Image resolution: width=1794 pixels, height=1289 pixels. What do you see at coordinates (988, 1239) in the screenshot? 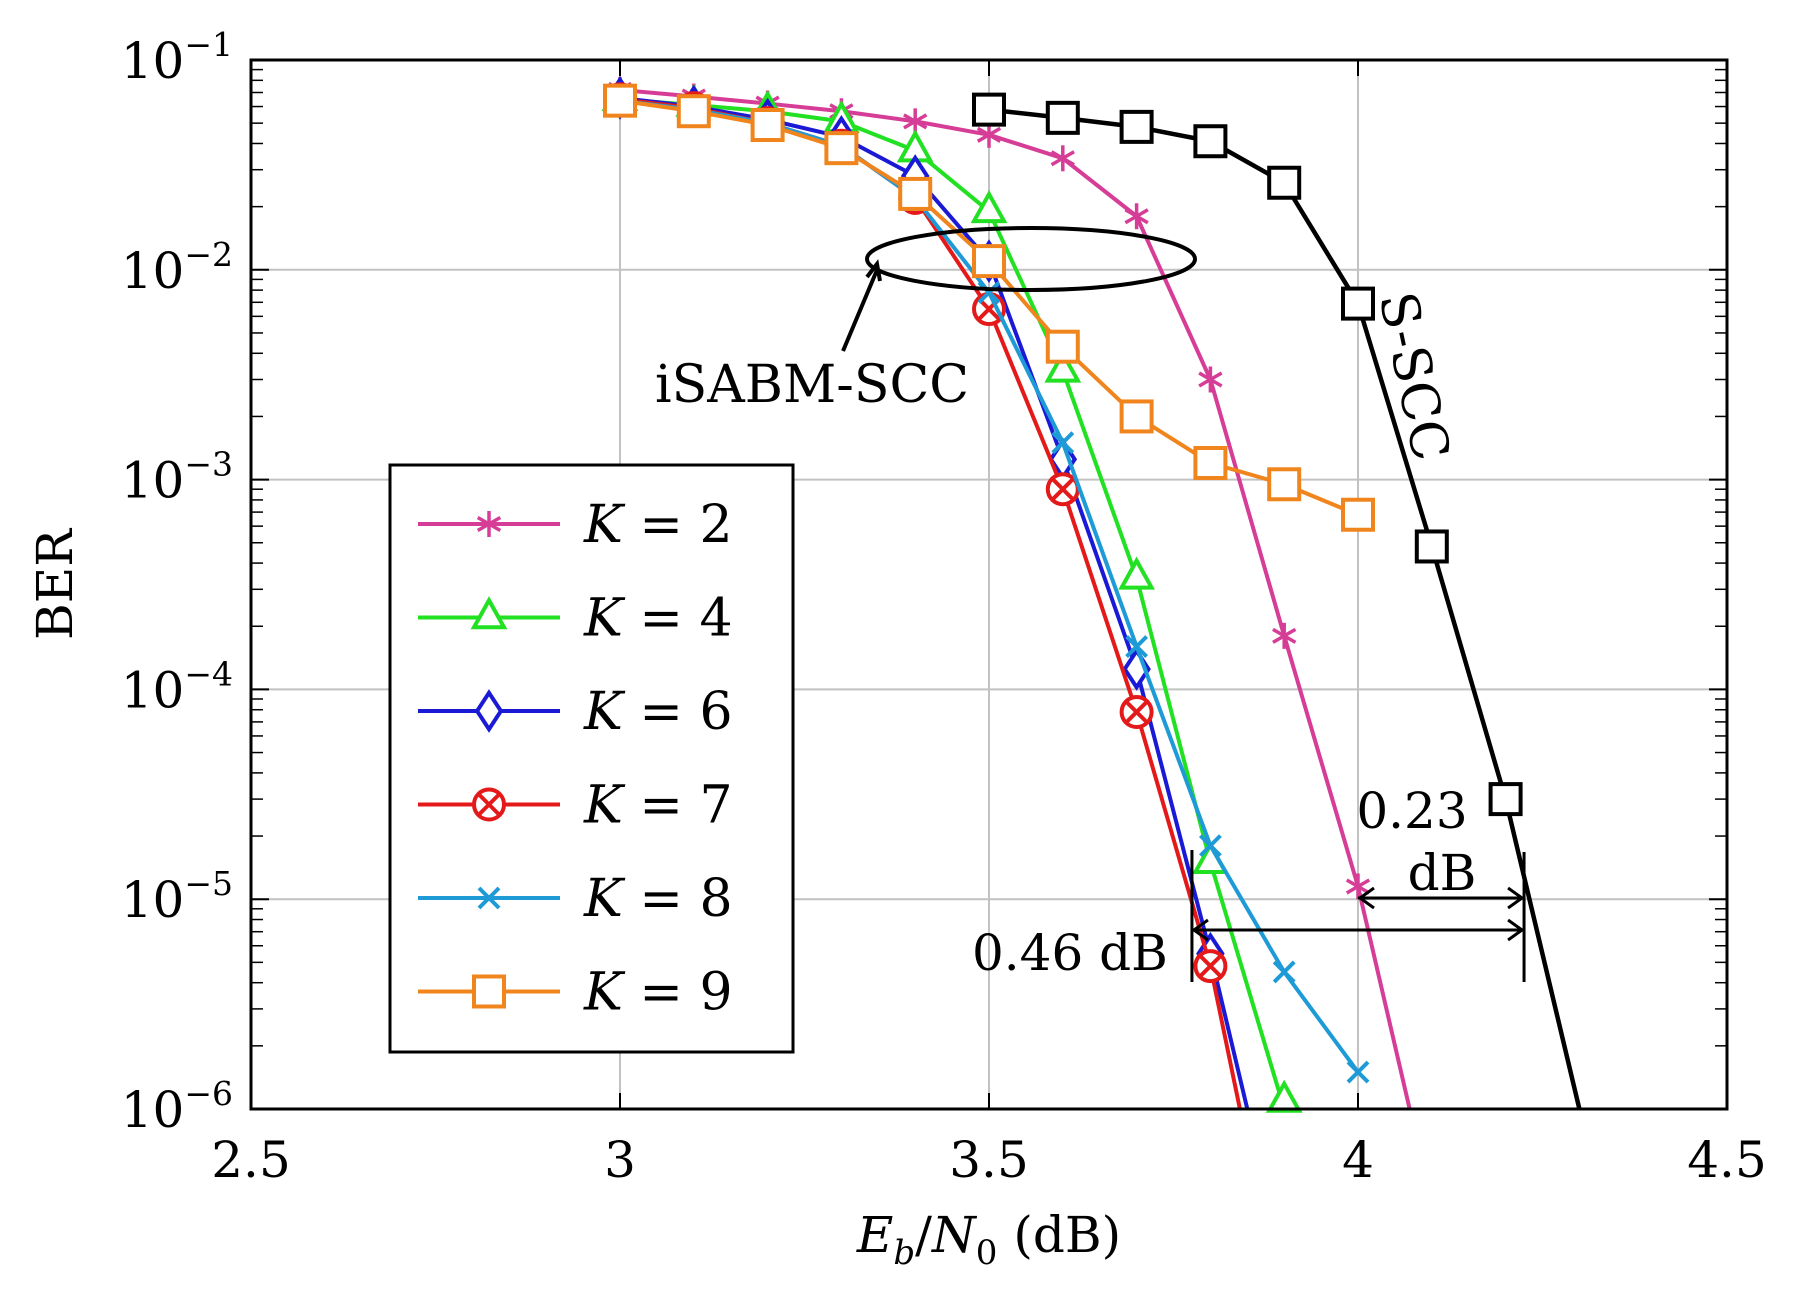
I see `x-axis-label: Eb/N0 (dB)` at bounding box center [988, 1239].